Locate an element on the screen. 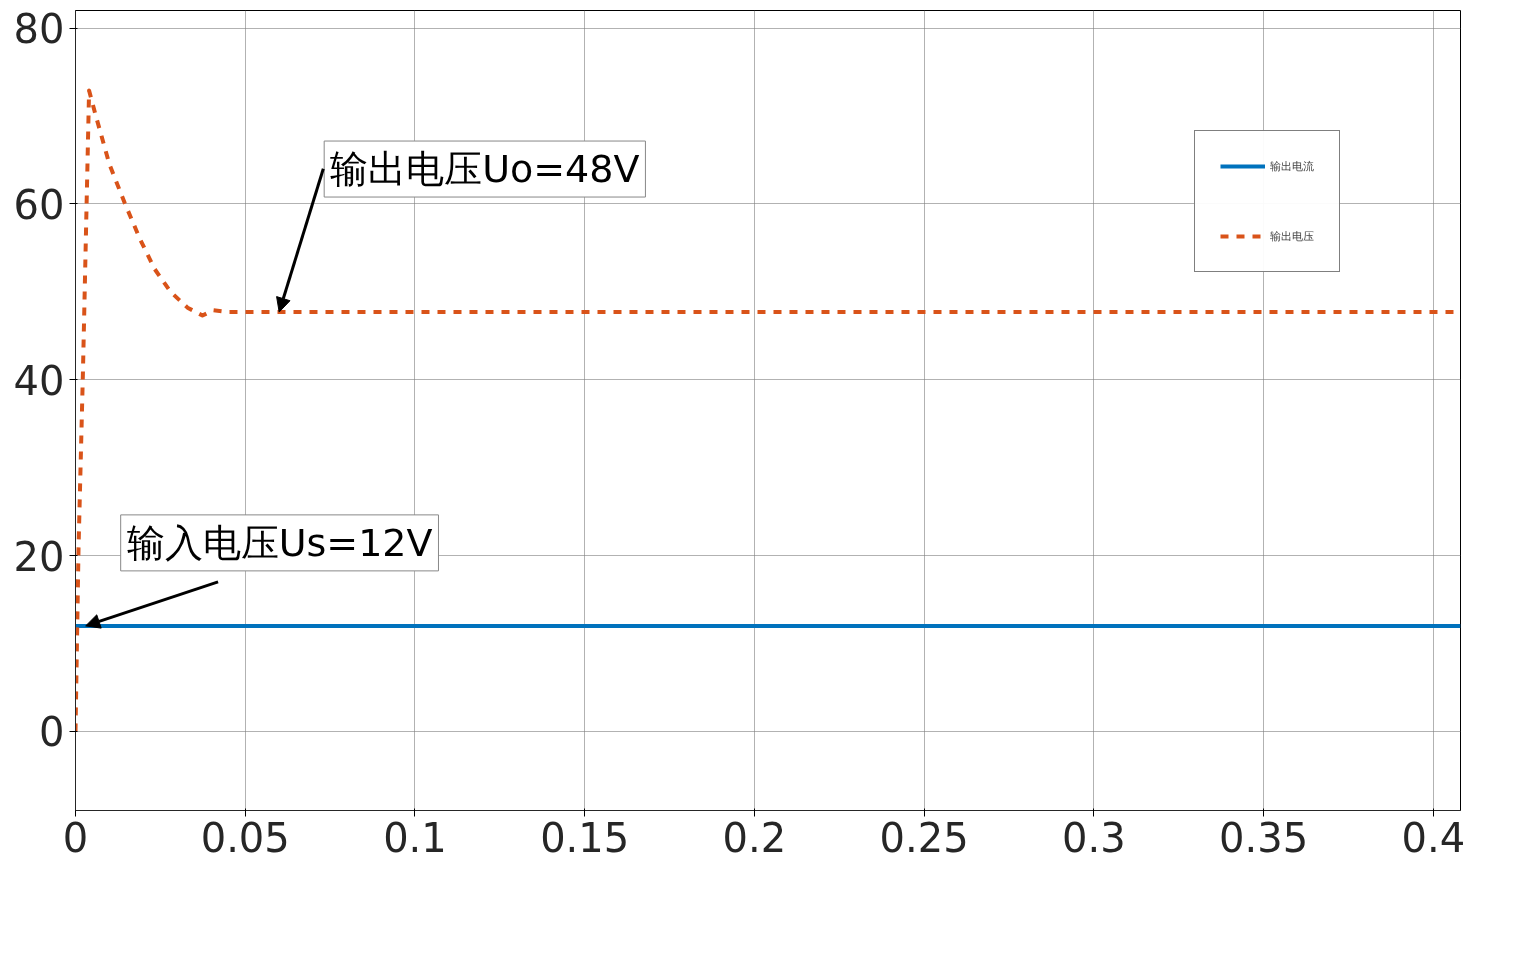 The width and height of the screenshot is (1539, 962). x-tick-label: 0.4 is located at coordinates (1433, 837).